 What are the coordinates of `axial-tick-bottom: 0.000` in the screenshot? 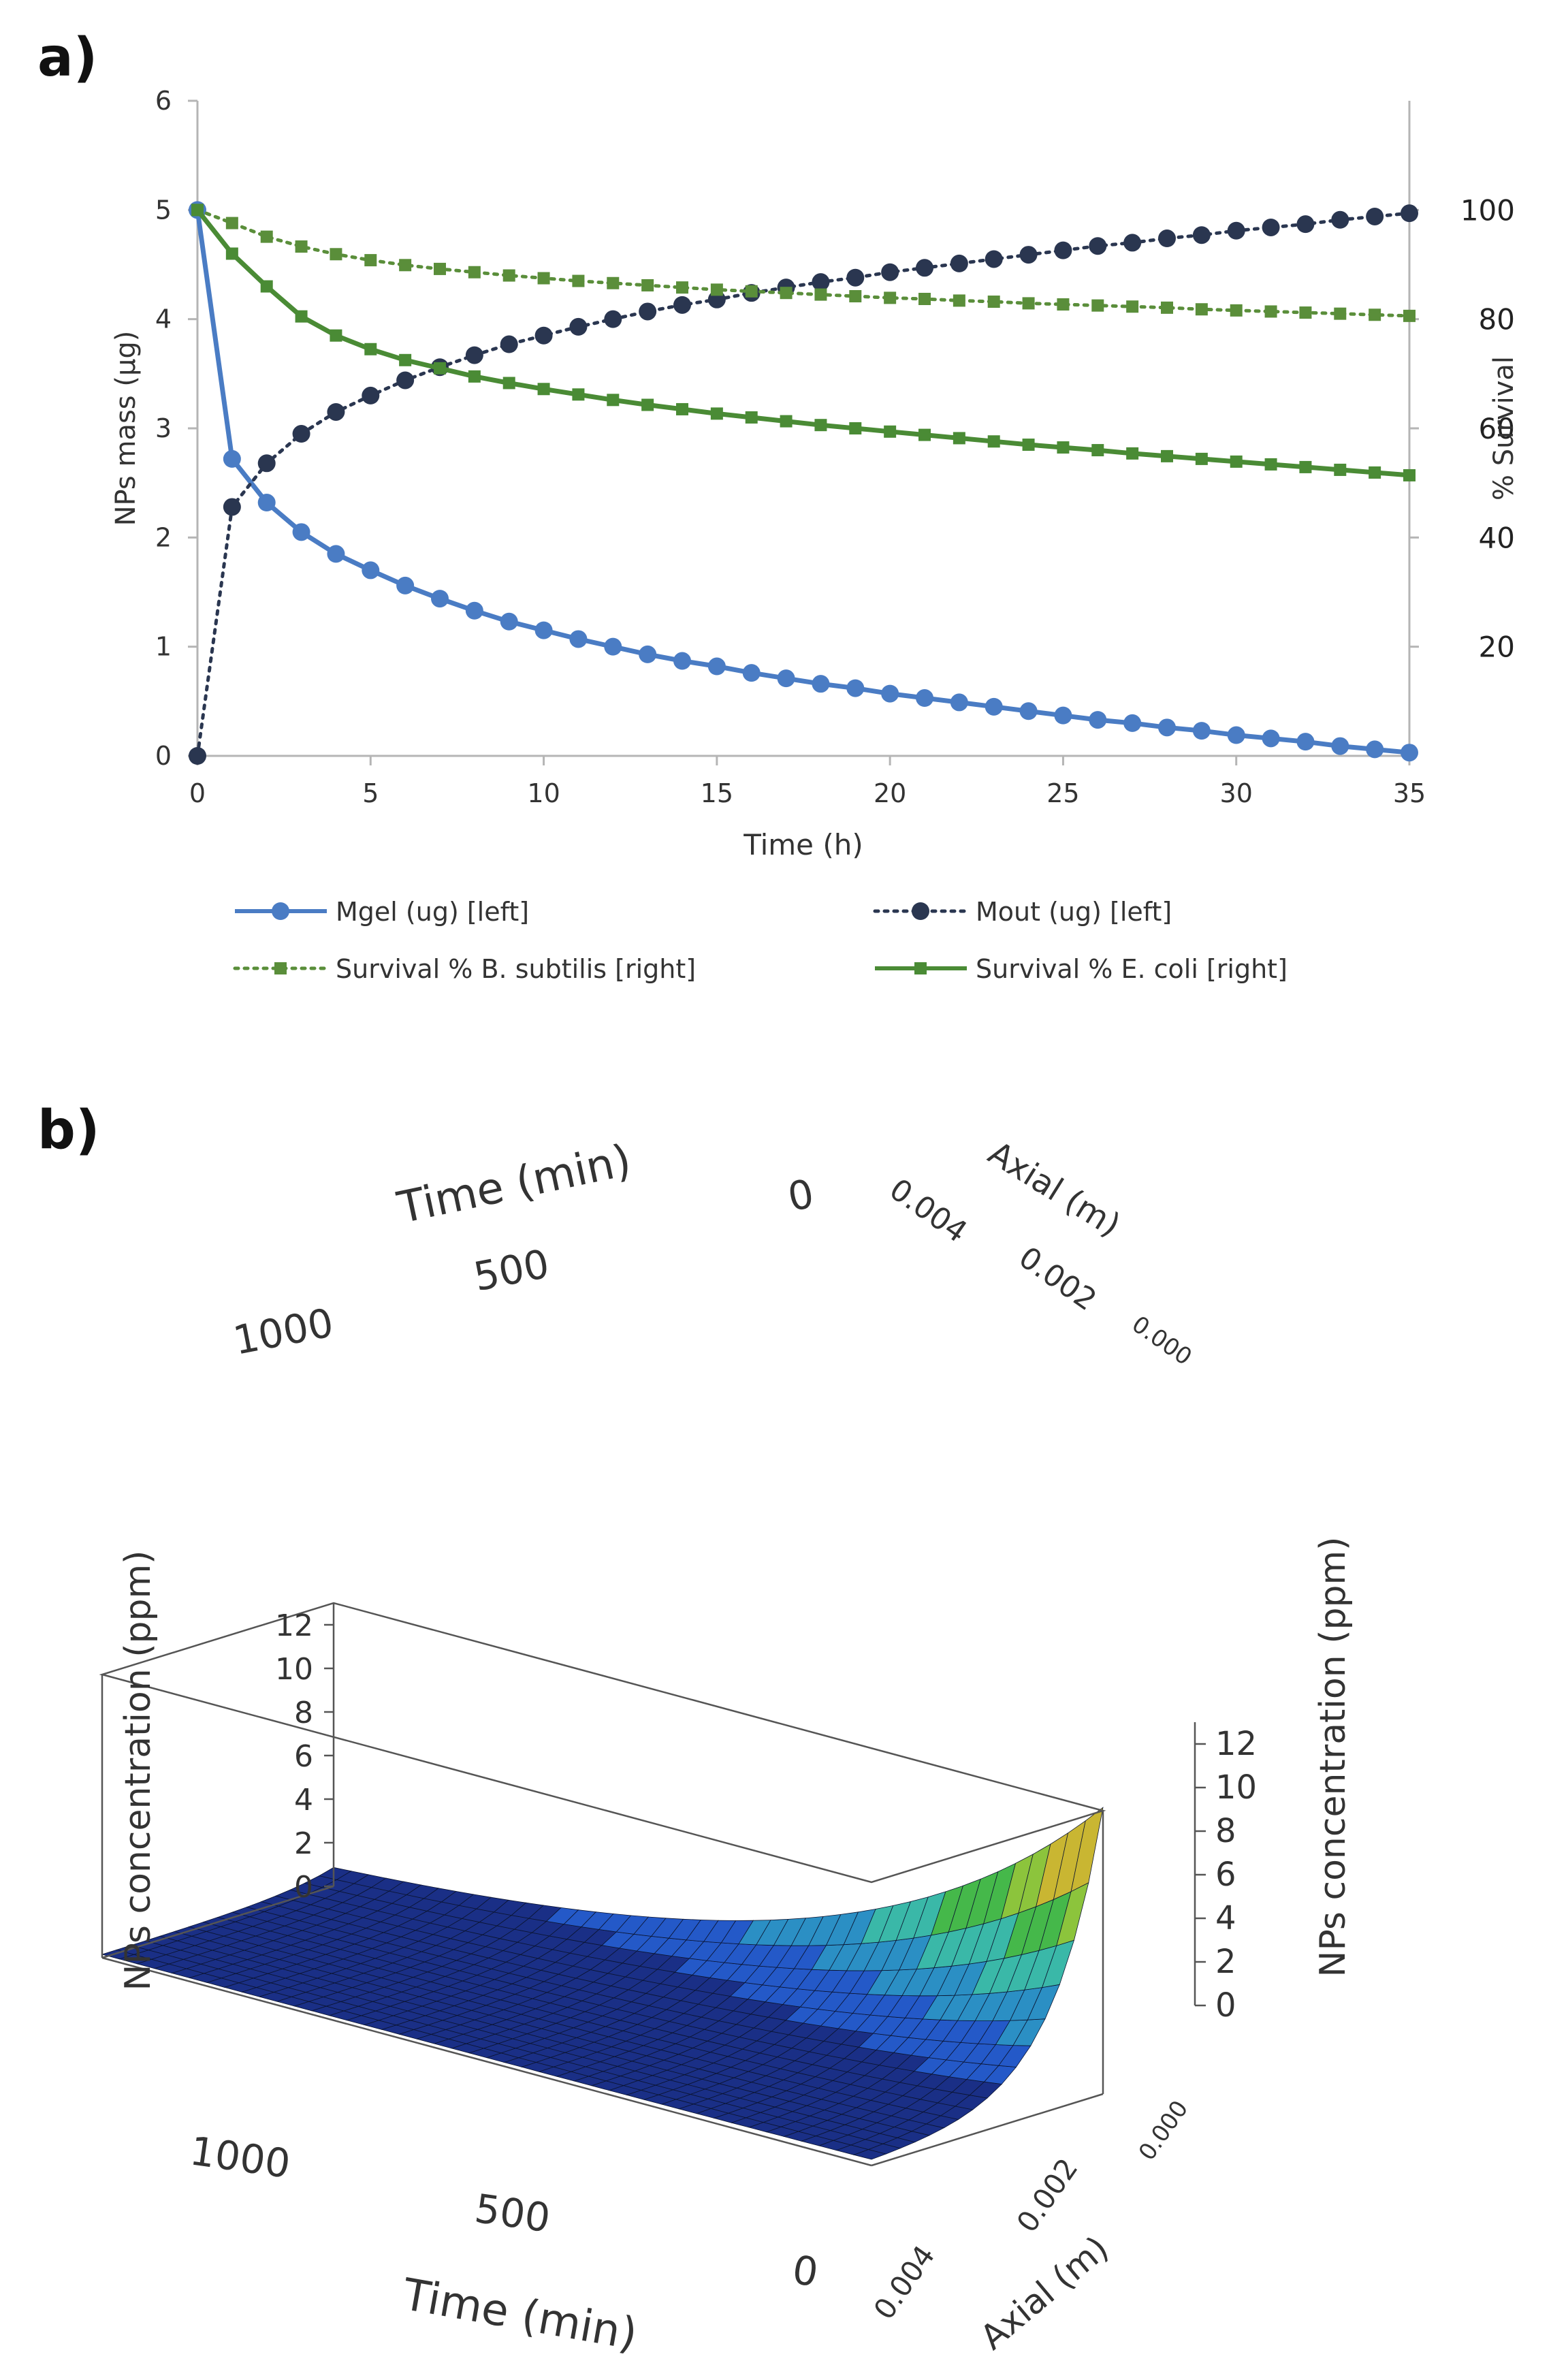 It's located at (1164, 2130).